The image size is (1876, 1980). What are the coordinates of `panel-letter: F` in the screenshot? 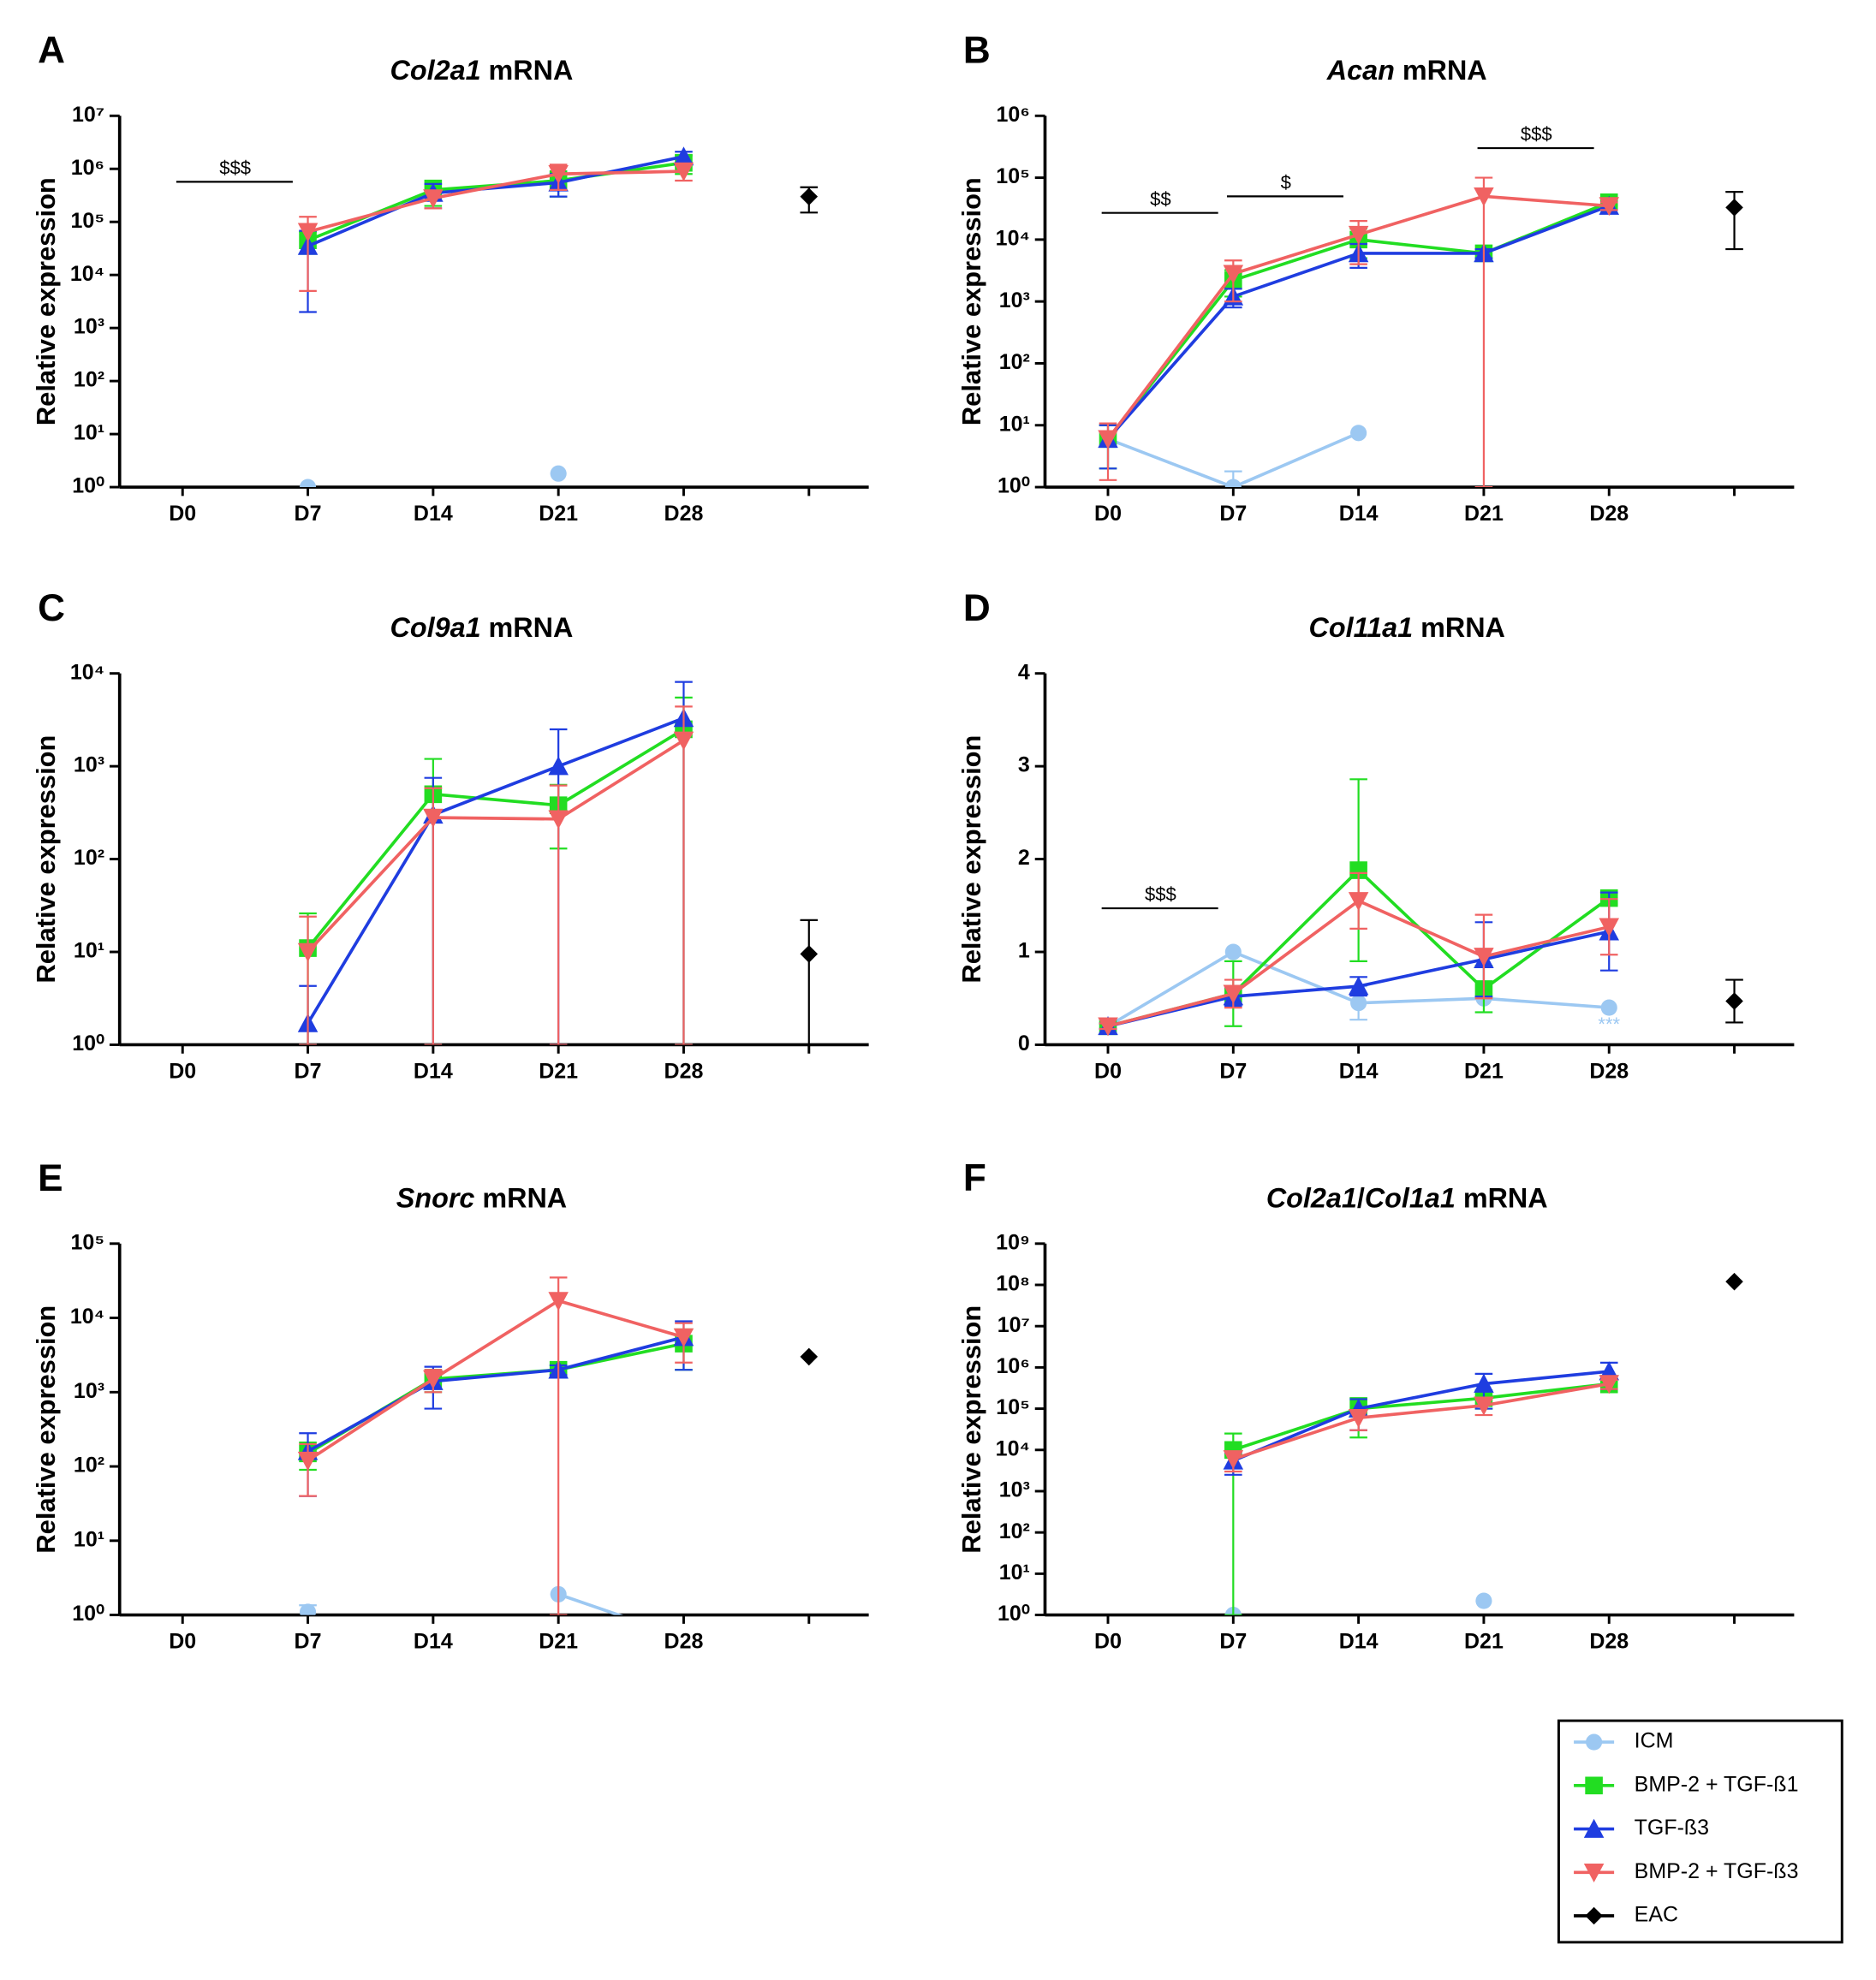 It's located at (975, 1178).